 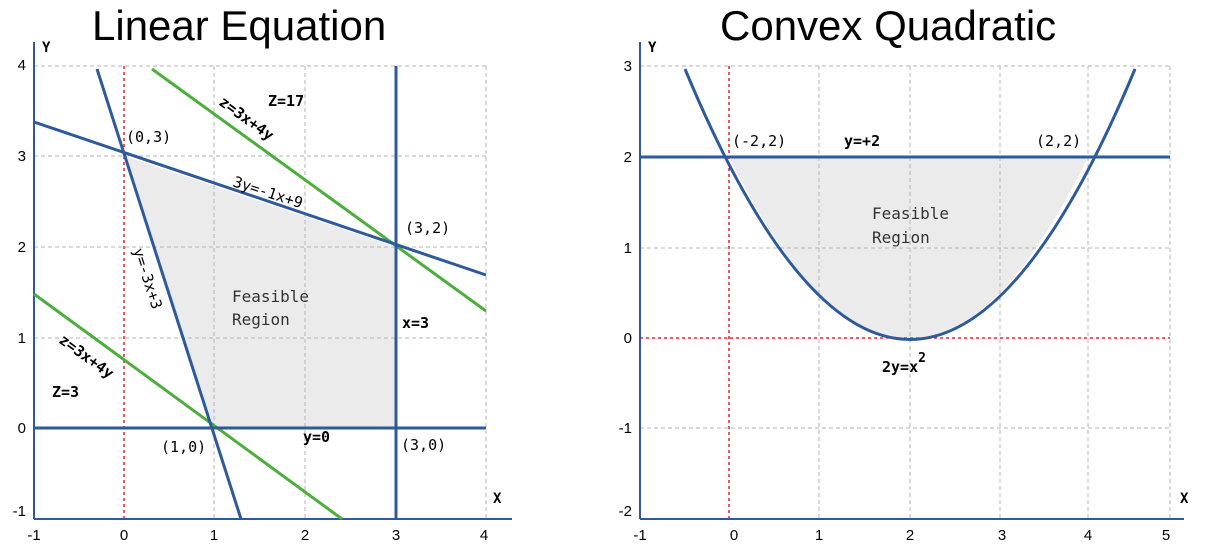 I want to click on point-label: (3,2), so click(x=427, y=228).